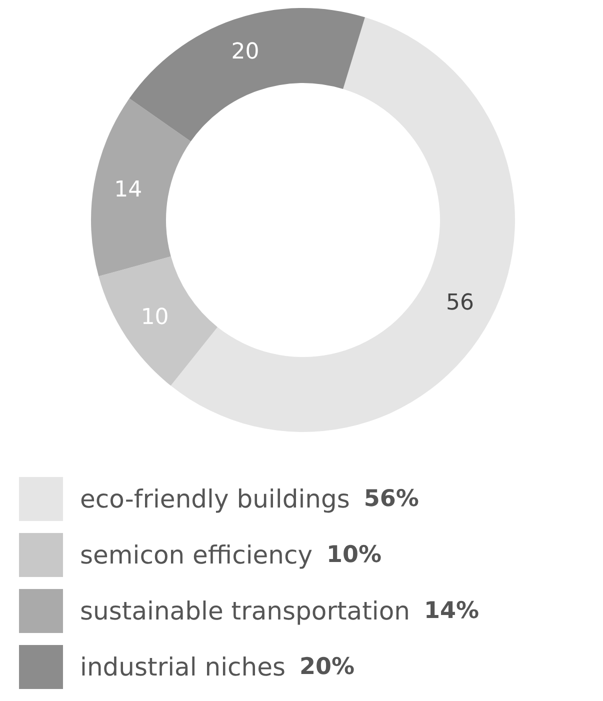 The height and width of the screenshot is (701, 603). I want to click on data-label: 14, so click(128, 189).